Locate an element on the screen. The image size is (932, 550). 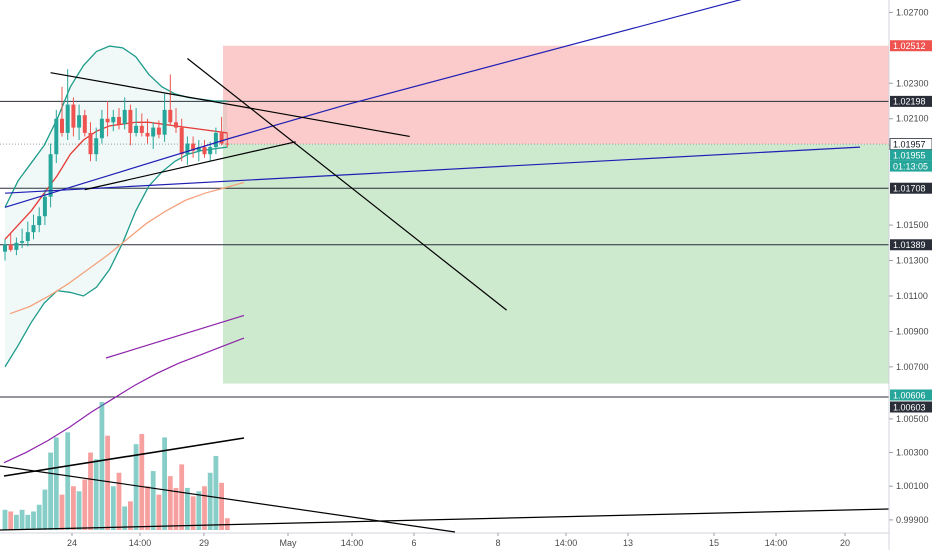
price-tag: 1.00606 is located at coordinates (911, 395).